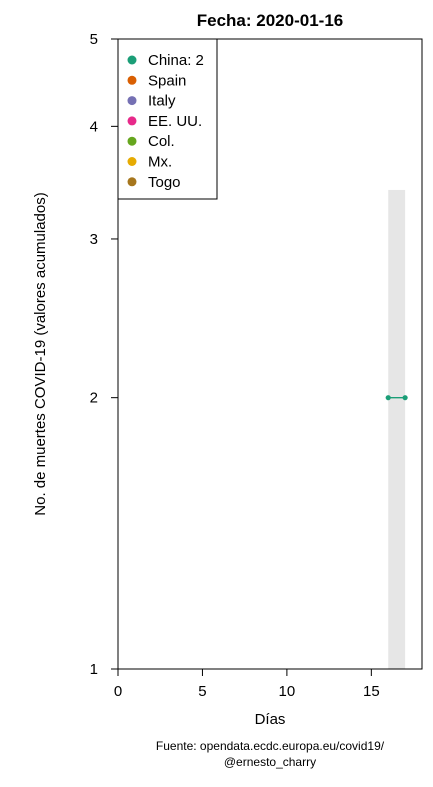 This screenshot has width=433, height=787. Describe the element at coordinates (94, 398) in the screenshot. I see `y-tick-label: 2` at that location.